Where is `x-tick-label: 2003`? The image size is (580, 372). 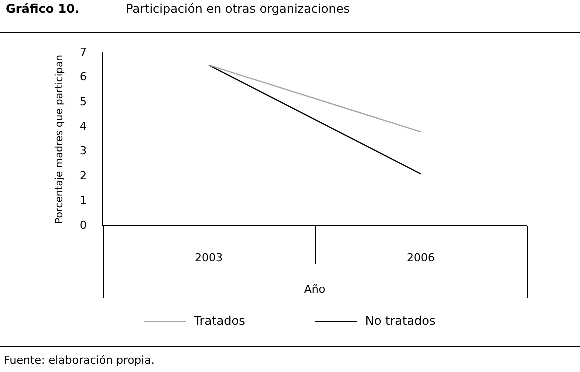
x-tick-label: 2003 is located at coordinates (209, 257).